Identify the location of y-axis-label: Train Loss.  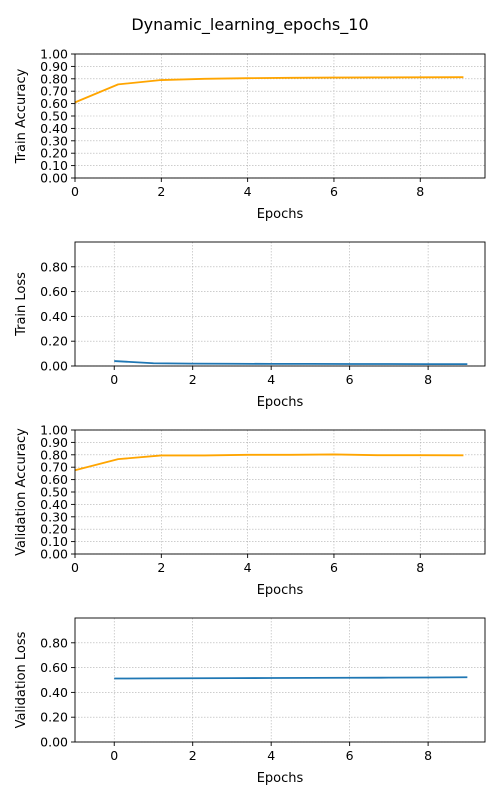
(21, 304).